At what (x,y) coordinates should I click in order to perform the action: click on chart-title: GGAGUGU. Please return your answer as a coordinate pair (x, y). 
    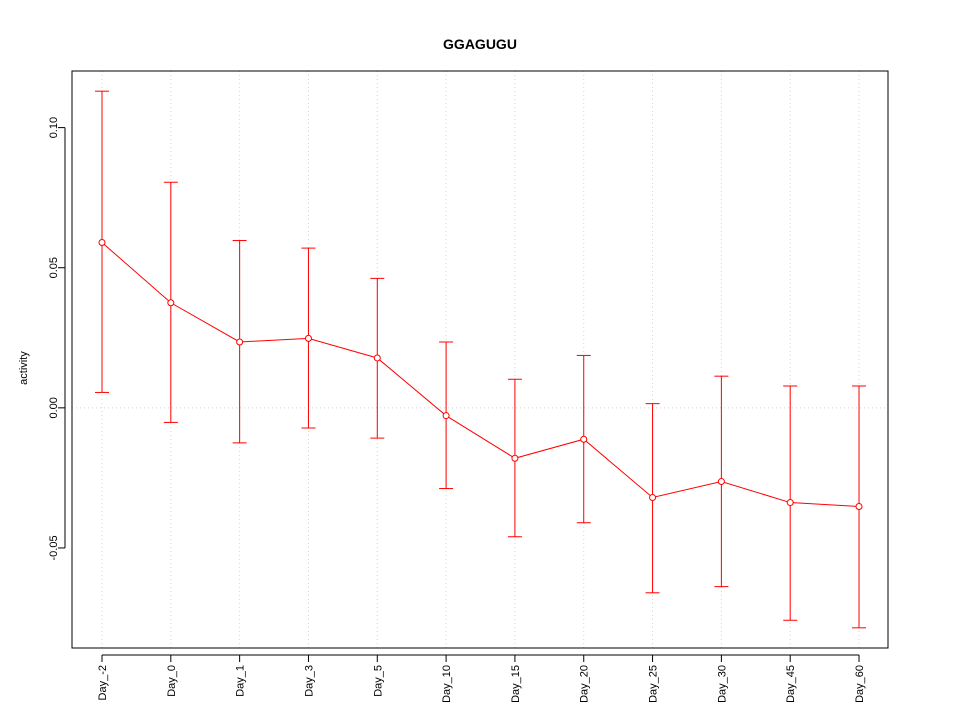
    Looking at the image, I should click on (480, 44).